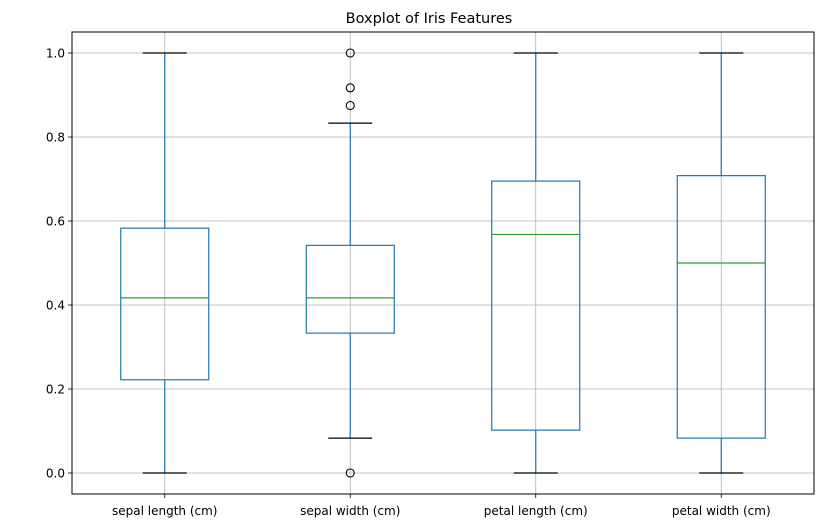 This screenshot has height=528, width=826. I want to click on x-tick-label: sepal length (cm), so click(164, 511).